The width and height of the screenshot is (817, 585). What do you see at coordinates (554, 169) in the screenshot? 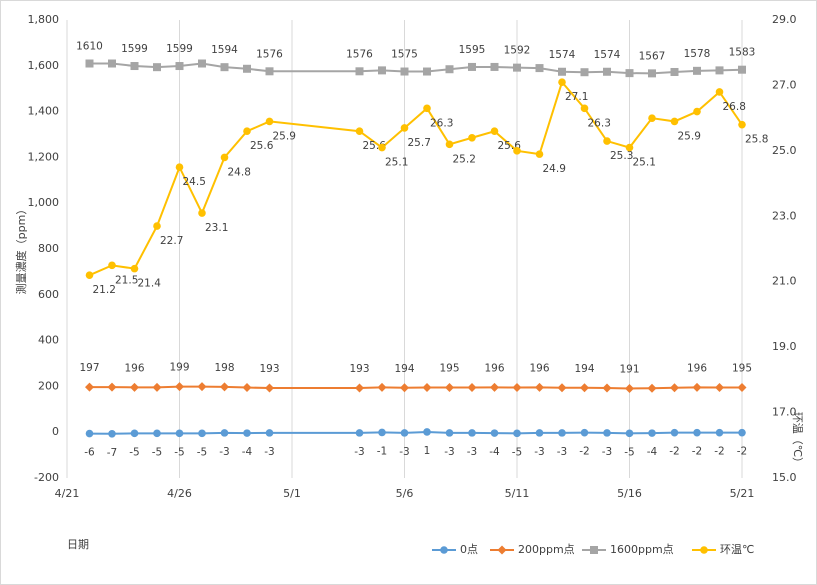
I see `data-label: 24.9` at bounding box center [554, 169].